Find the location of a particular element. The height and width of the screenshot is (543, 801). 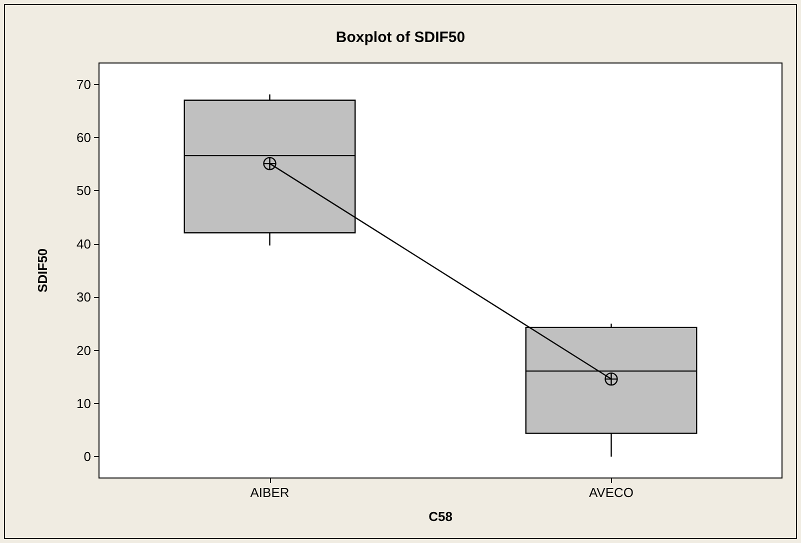

y-tick-label: 20 is located at coordinates (83, 350).